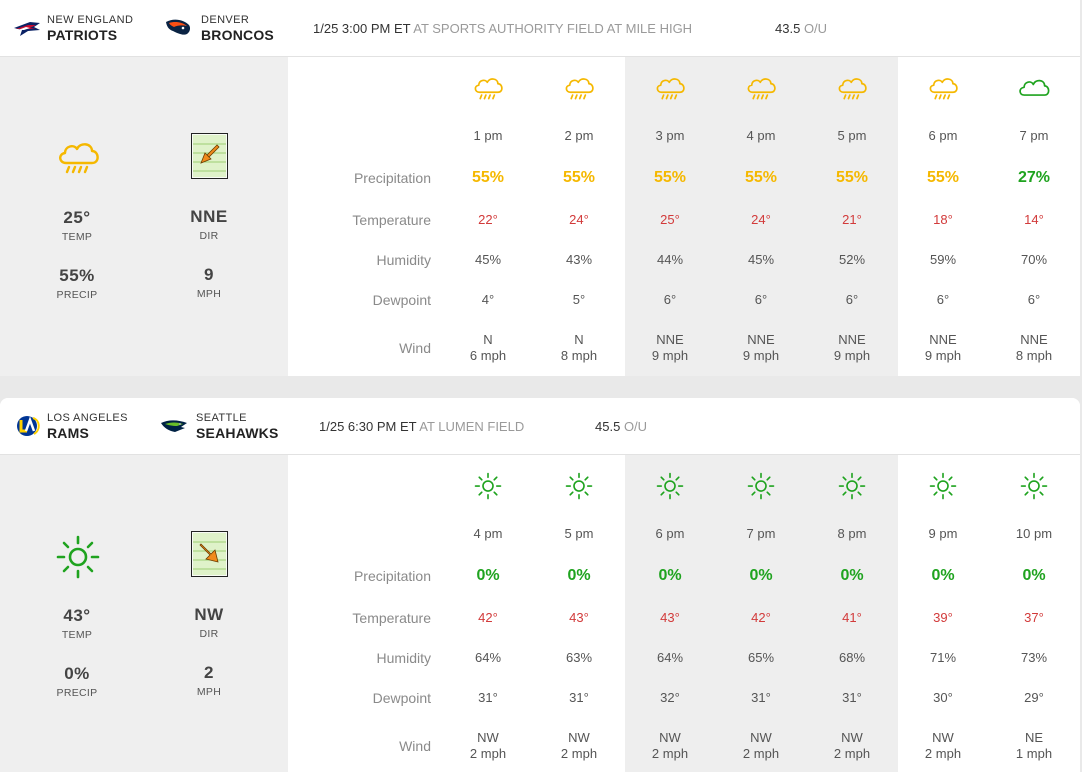 This screenshot has width=1082, height=772. I want to click on summary-temp: 43° TEMP, so click(77, 623).